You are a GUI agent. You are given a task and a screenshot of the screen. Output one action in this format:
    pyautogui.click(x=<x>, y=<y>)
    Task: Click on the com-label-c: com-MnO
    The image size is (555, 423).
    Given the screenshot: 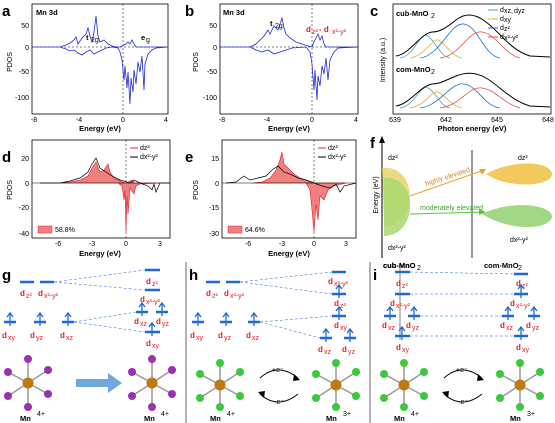 What is the action you would take?
    pyautogui.click(x=413, y=69)
    